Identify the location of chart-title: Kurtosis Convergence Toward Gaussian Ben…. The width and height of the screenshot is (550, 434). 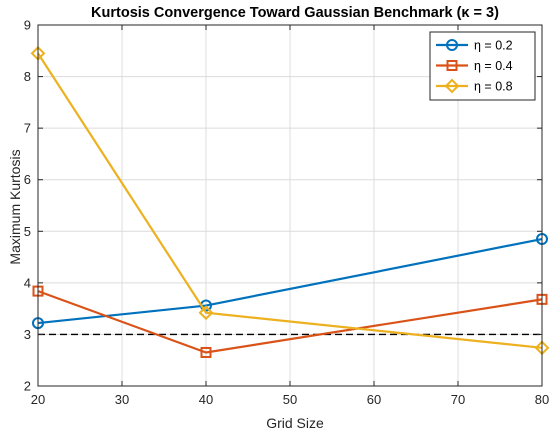
(295, 13).